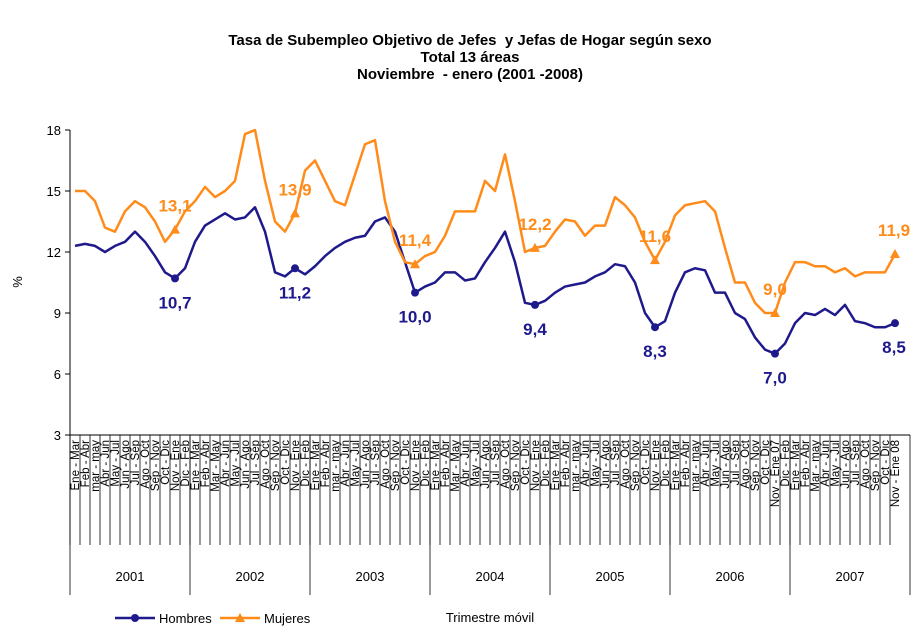 This screenshot has height=627, width=911. I want to click on data-label: 8,3, so click(655, 351).